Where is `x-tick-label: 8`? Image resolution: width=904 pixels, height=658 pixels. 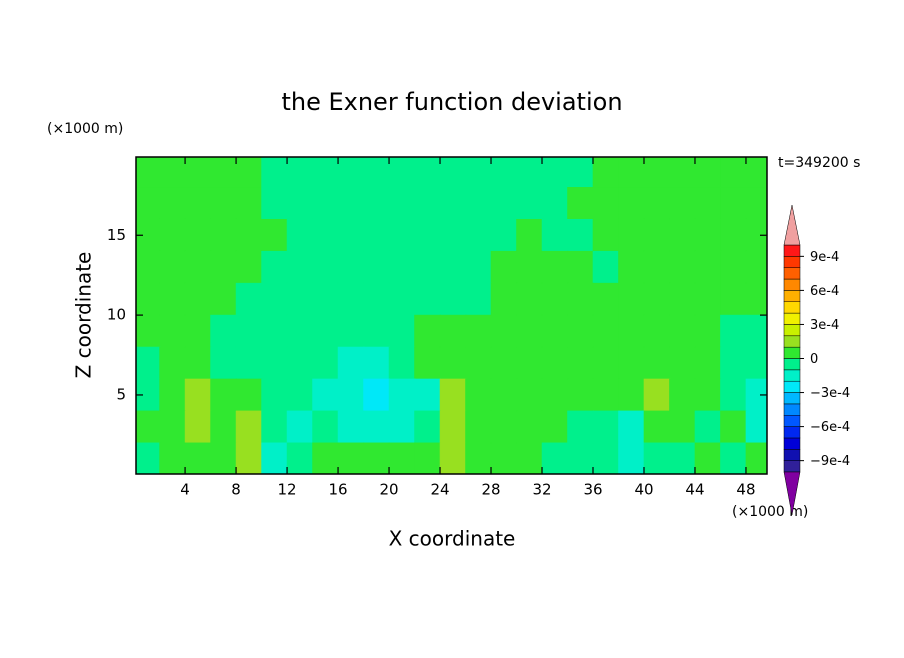
x-tick-label: 8 is located at coordinates (236, 490).